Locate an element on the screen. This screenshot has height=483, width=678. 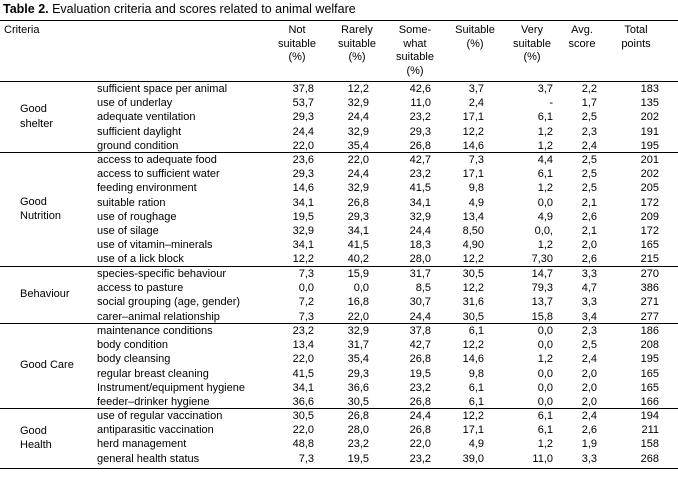
table-cell: 268 is located at coordinates (649, 458).